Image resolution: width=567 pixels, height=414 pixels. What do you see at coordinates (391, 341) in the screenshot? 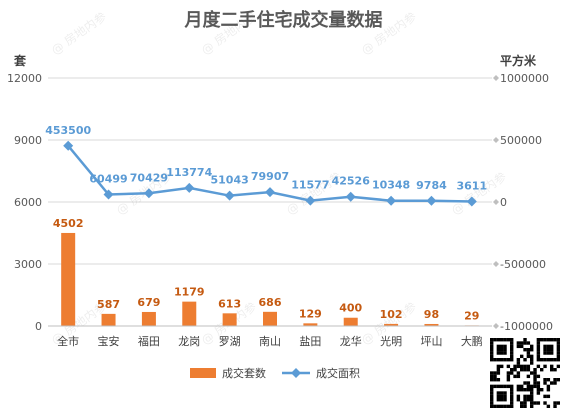
I see `x-tick-label: 光明` at bounding box center [391, 341].